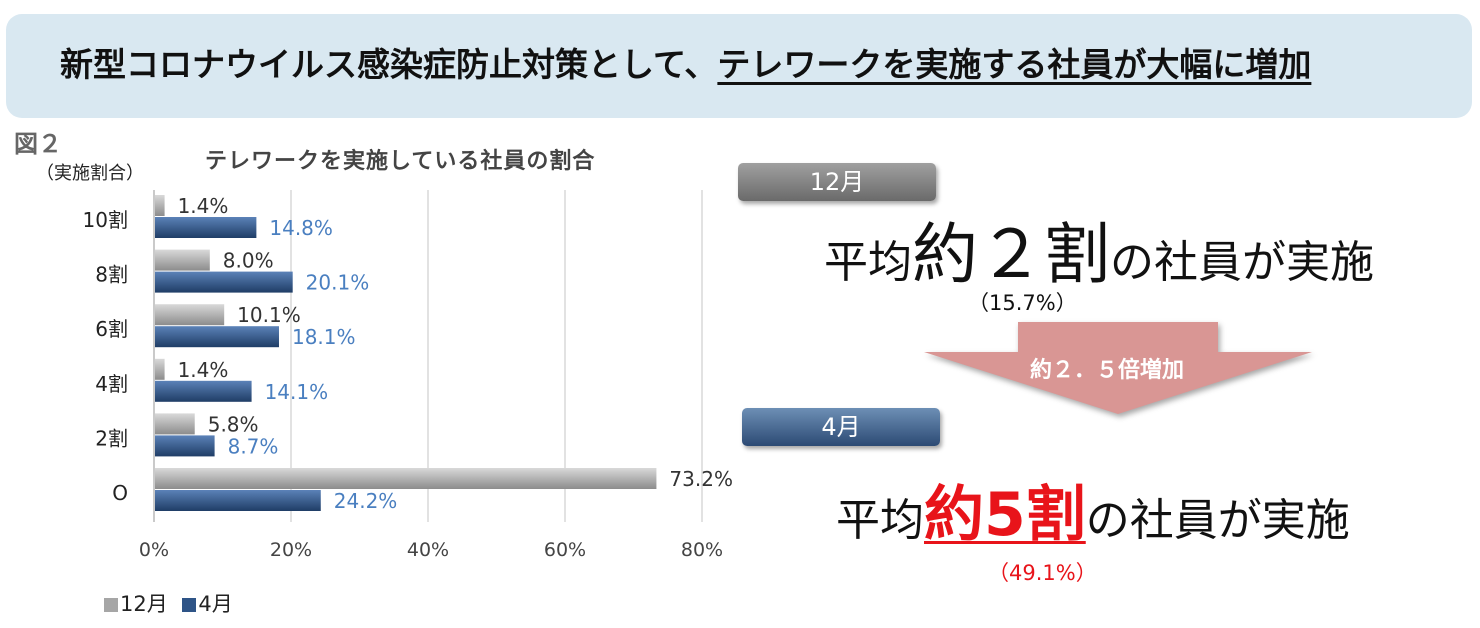  Describe the element at coordinates (1005, 515) in the screenshot. I see `apr-emphasis: 約5割` at that location.